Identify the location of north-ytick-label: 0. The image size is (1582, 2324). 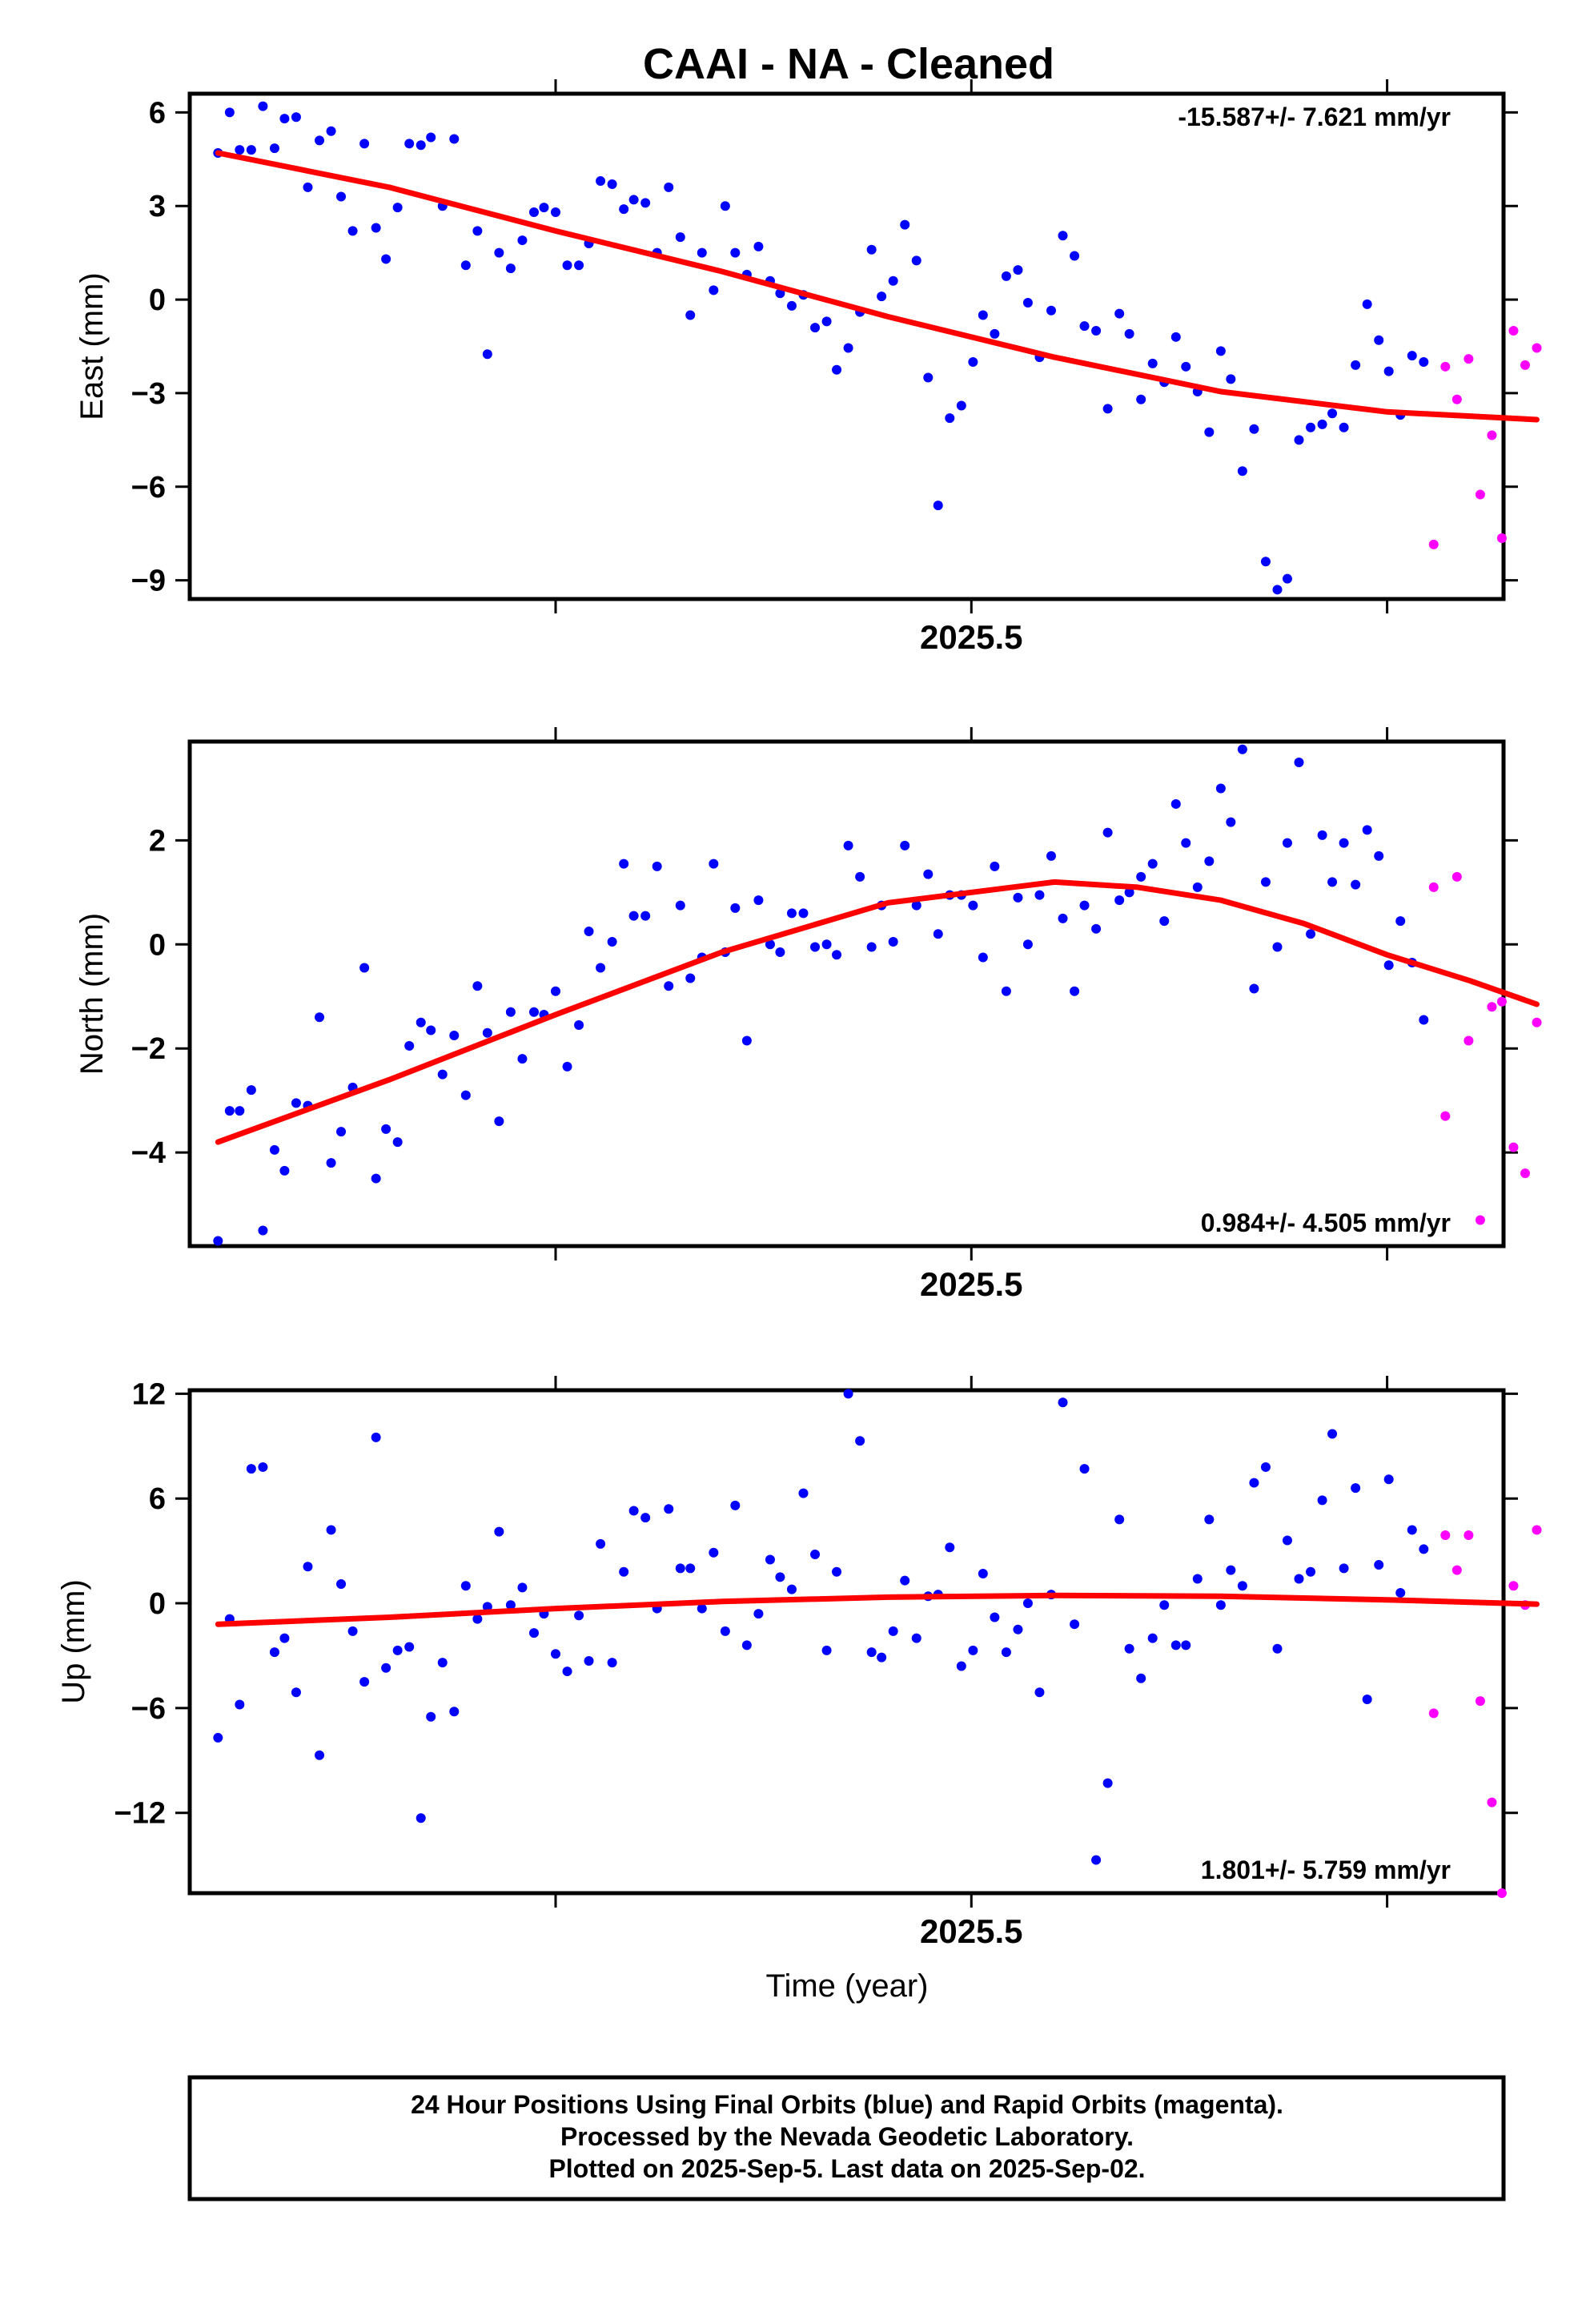
(157, 945).